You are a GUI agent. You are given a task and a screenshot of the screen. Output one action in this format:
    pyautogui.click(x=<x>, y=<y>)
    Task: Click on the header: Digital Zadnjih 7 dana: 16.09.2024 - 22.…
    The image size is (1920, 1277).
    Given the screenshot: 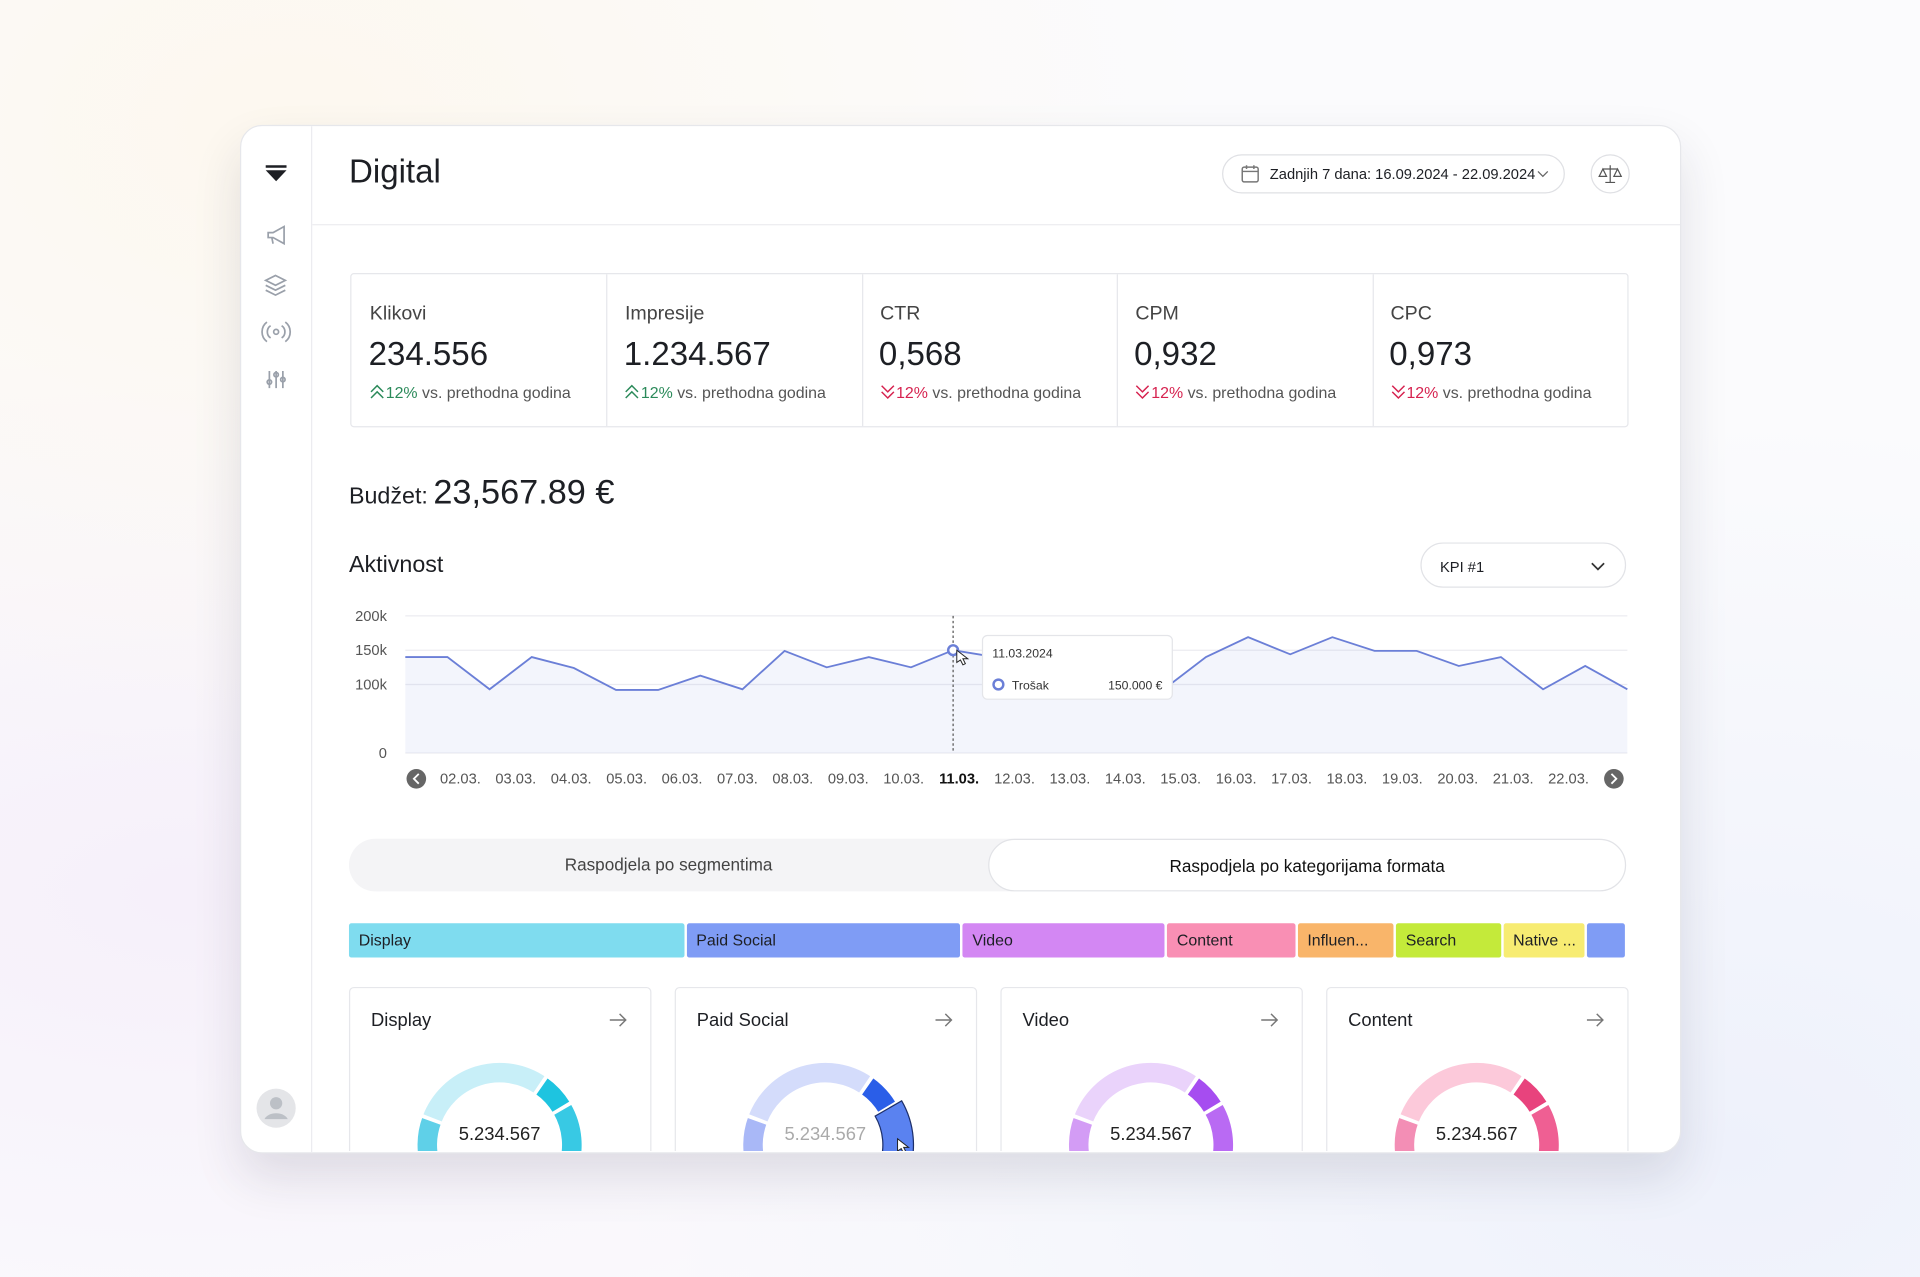 What is the action you would take?
    pyautogui.click(x=996, y=176)
    